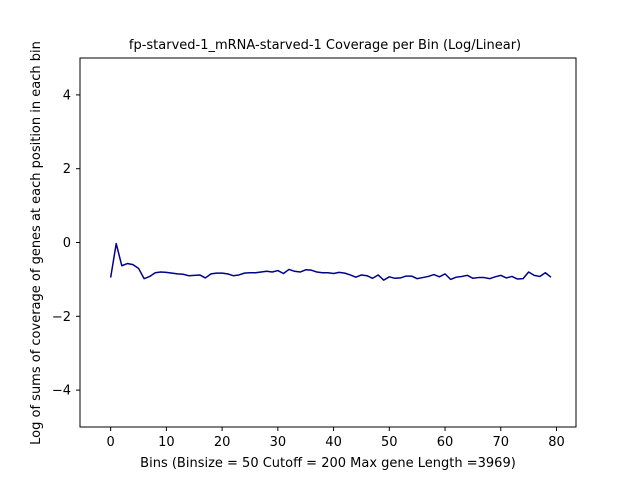  Describe the element at coordinates (278, 442) in the screenshot. I see `x-tick-label: 30` at that location.